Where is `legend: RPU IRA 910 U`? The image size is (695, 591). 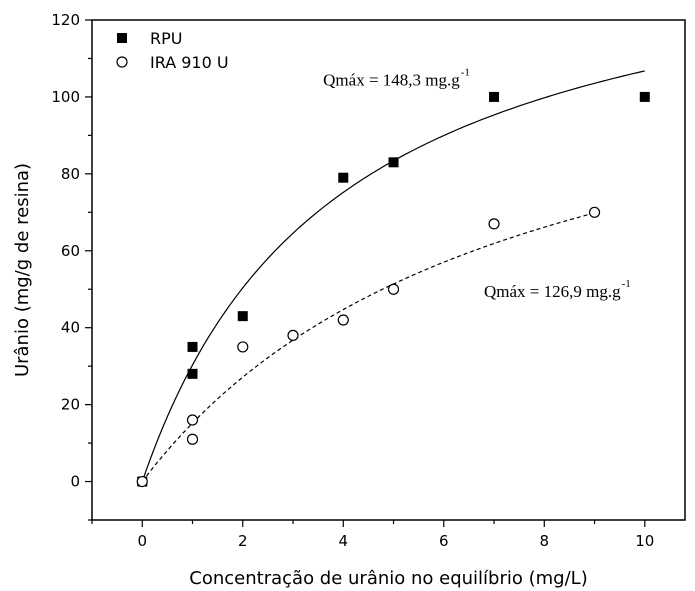 legend: RPU IRA 910 U is located at coordinates (172, 50).